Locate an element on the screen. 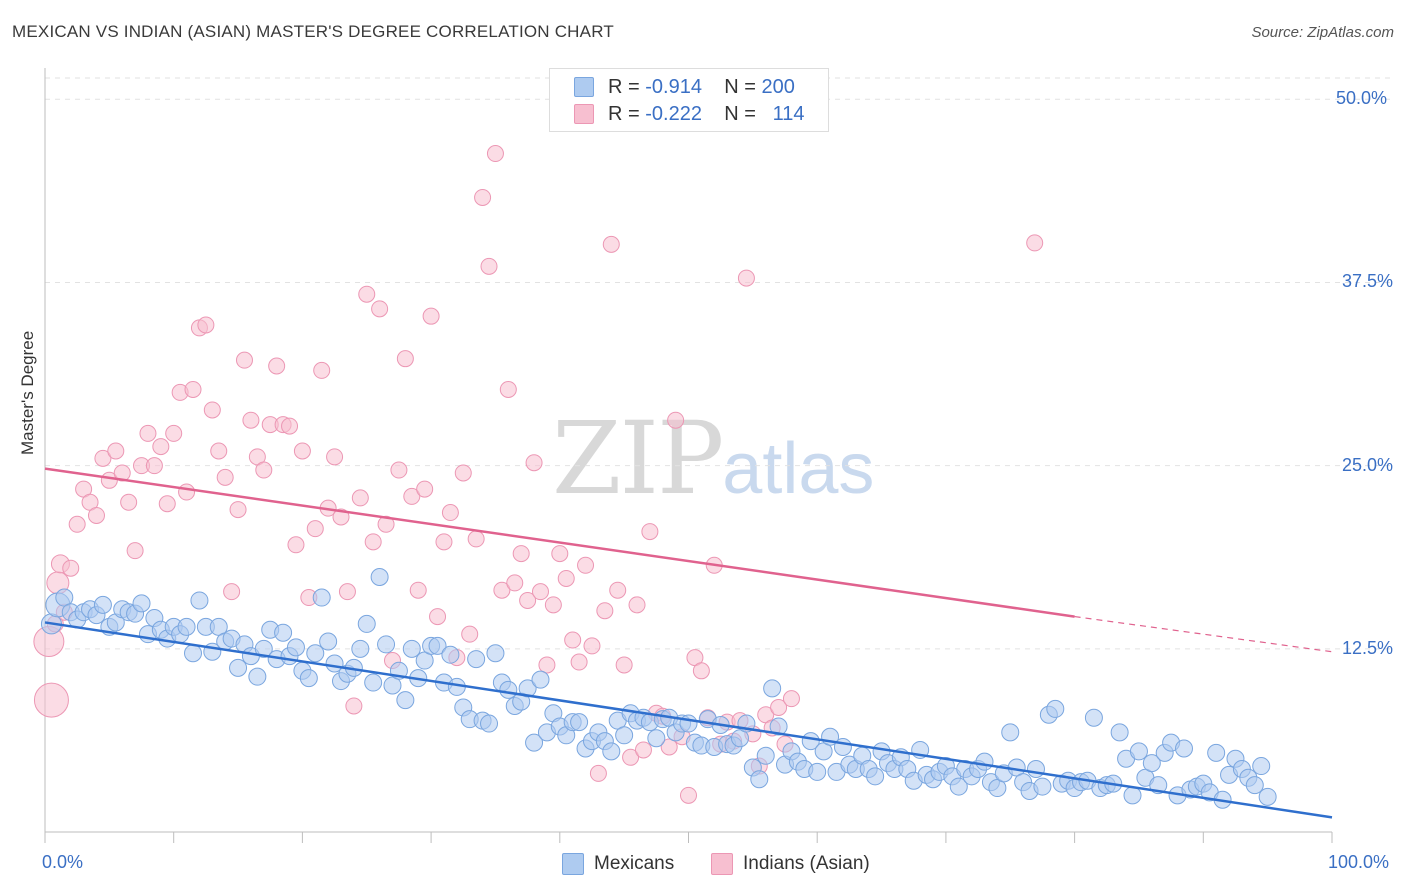 This screenshot has width=1406, height=892. x-tick-label-min: 0.0% is located at coordinates (63, 862).